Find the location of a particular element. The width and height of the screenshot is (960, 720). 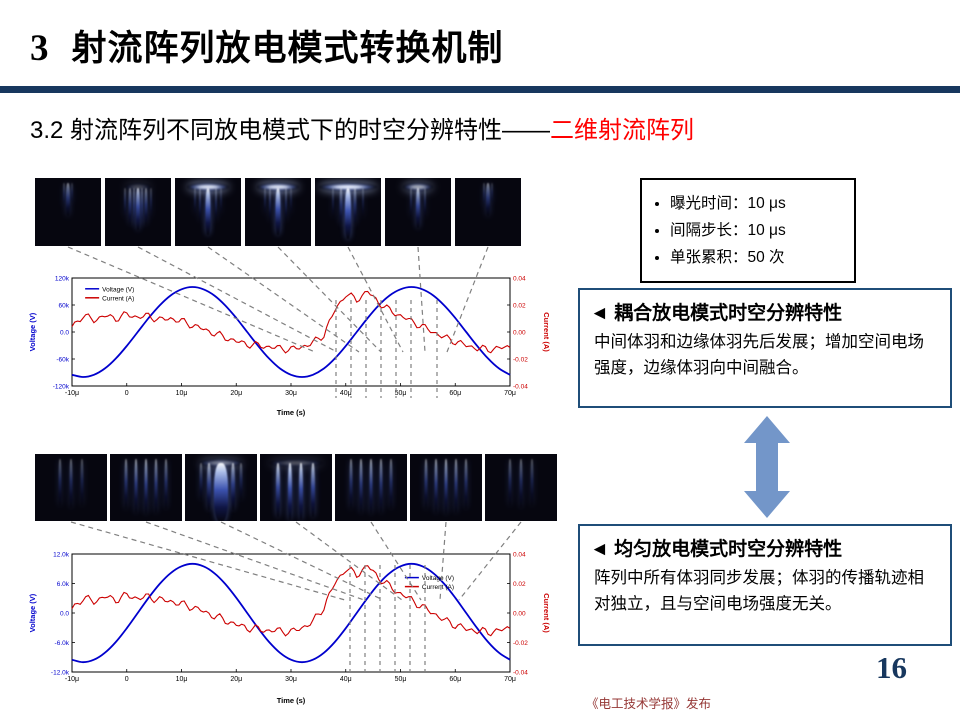

param-item: 单张累积：50 次 is located at coordinates (759, 257).